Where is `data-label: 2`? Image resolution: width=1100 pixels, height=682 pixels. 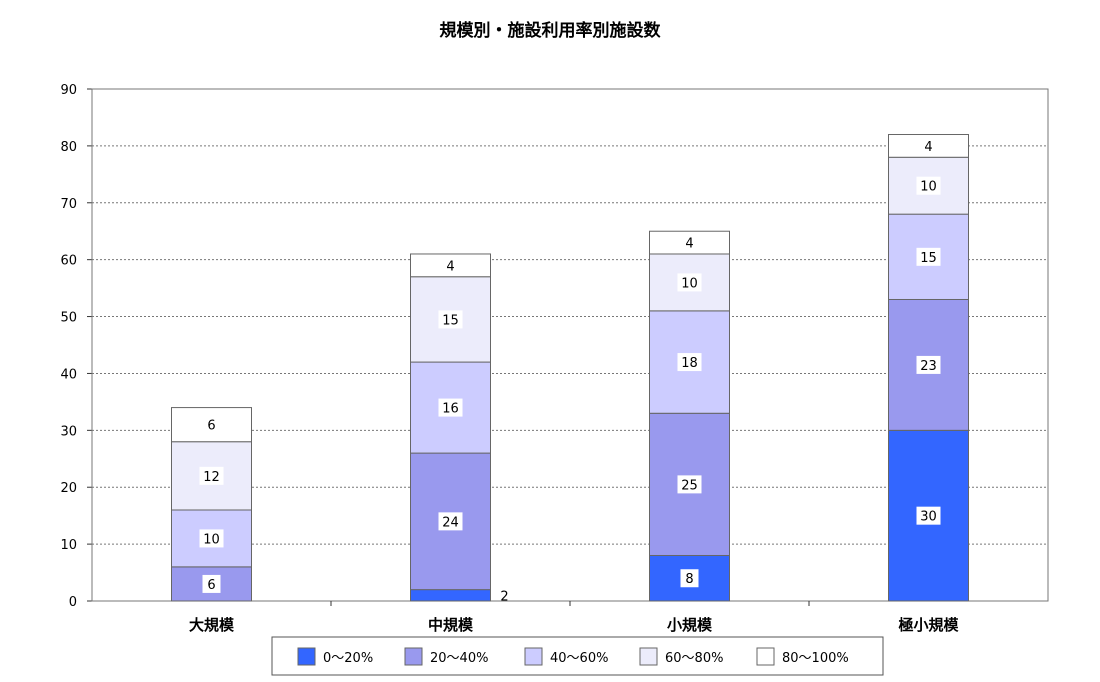 data-label: 2 is located at coordinates (504, 596).